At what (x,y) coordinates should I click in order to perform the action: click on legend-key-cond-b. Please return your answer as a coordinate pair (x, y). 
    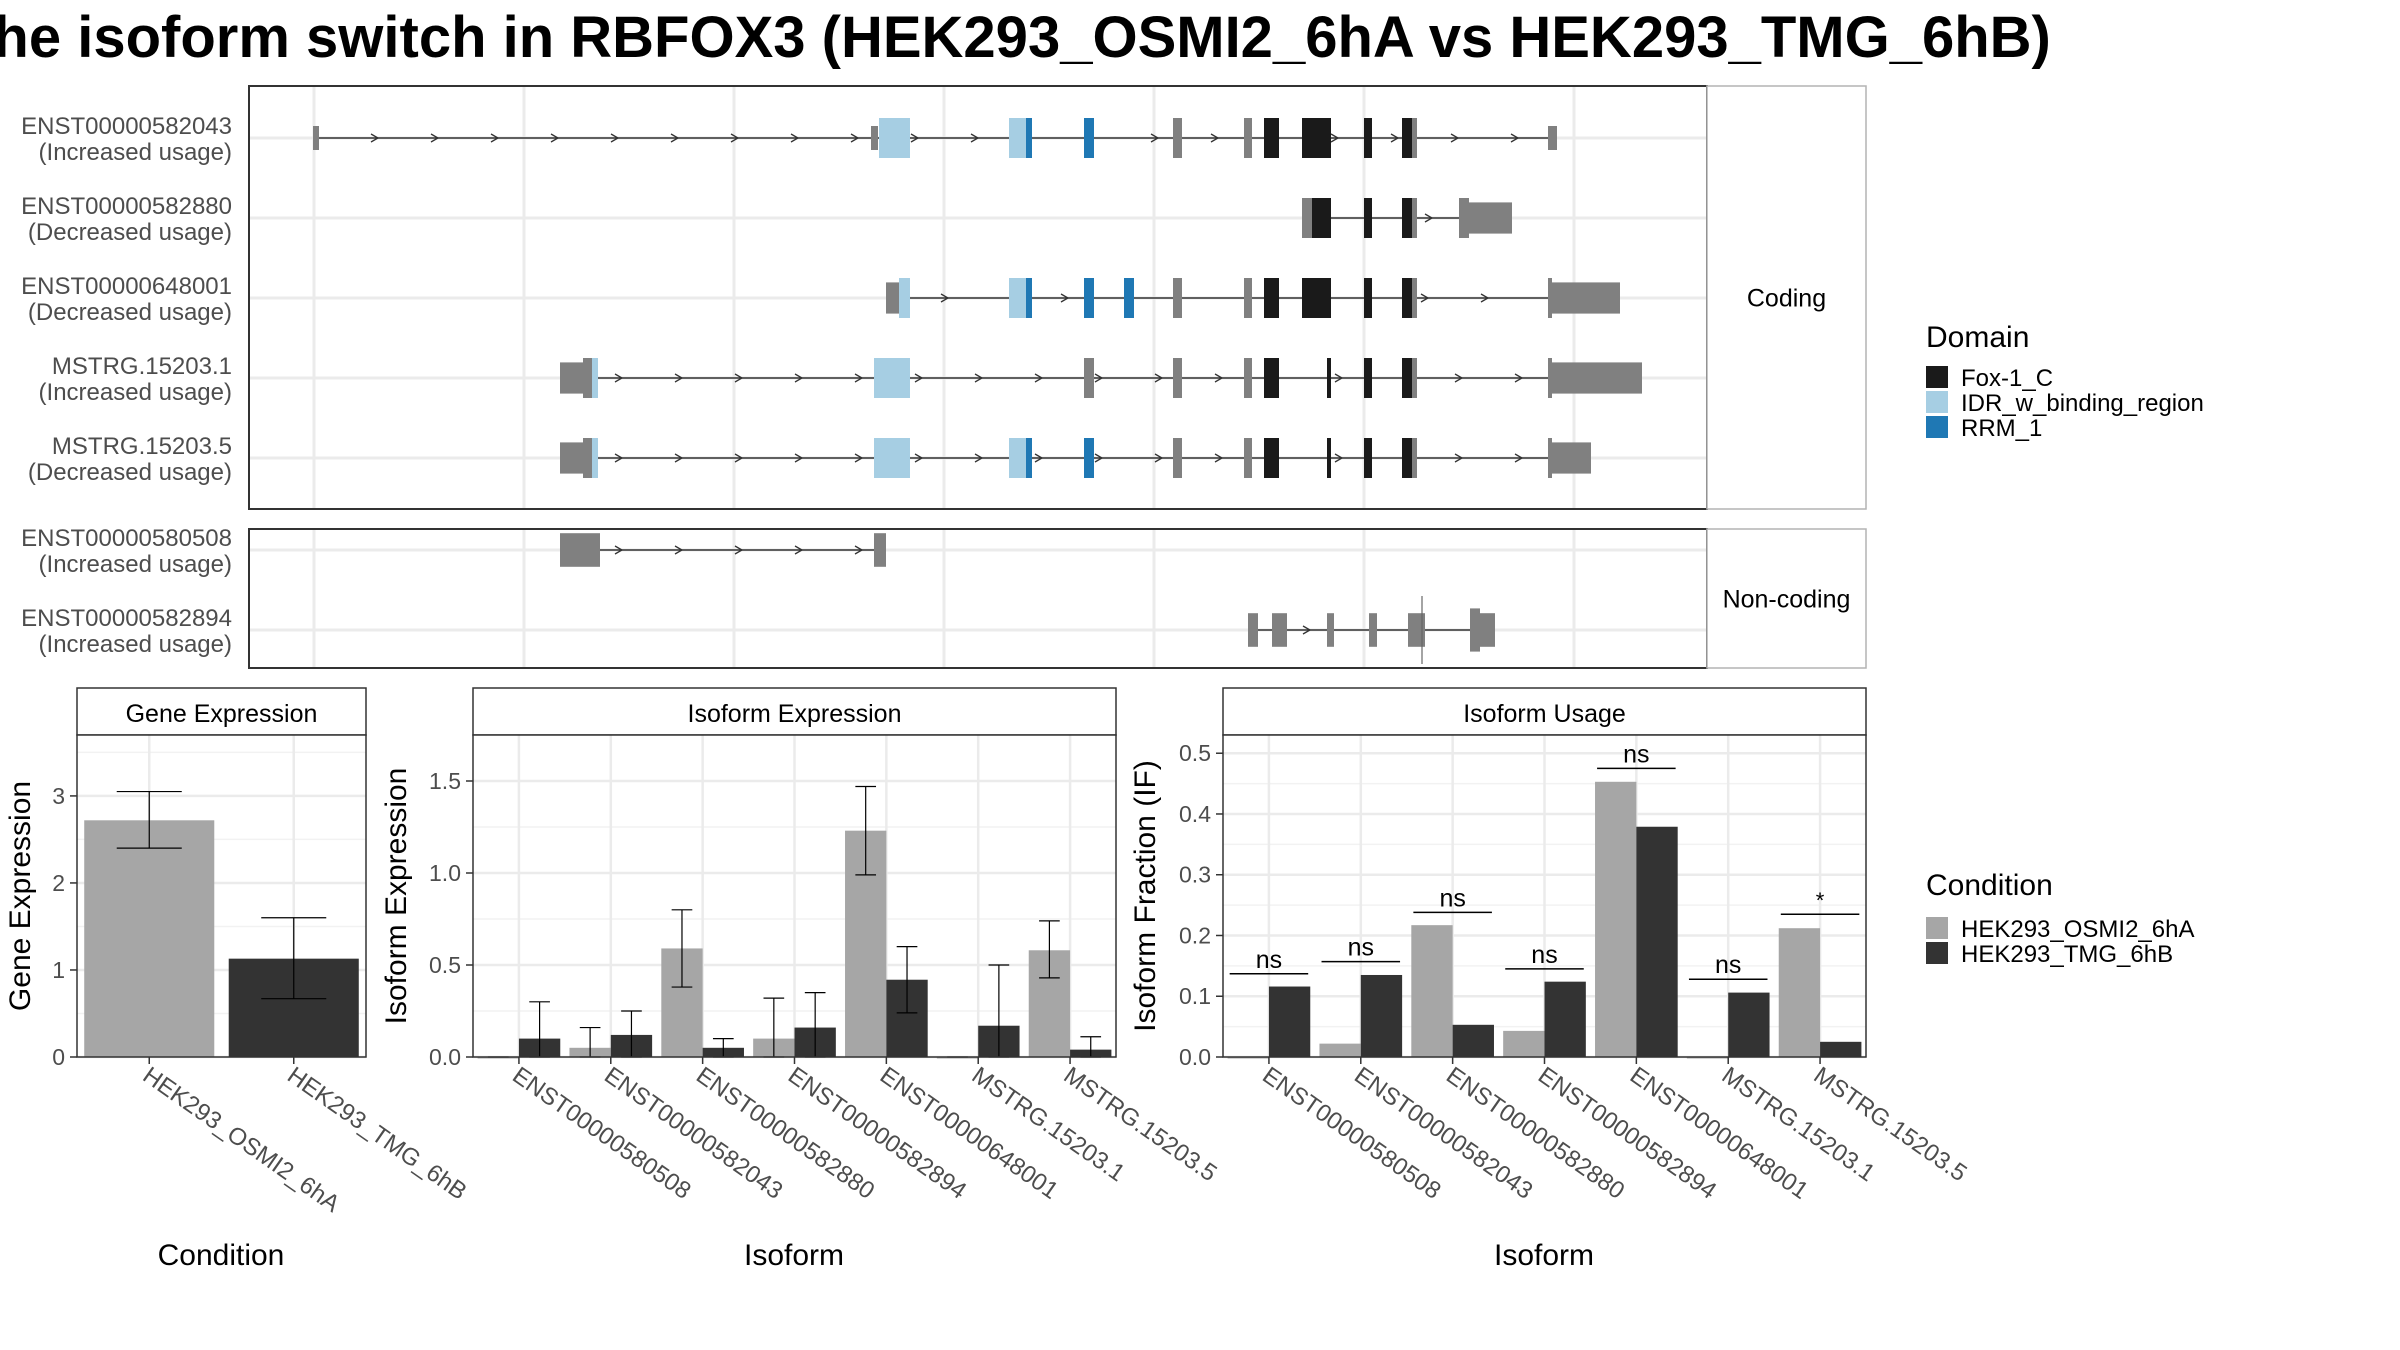
    Looking at the image, I should click on (1937, 953).